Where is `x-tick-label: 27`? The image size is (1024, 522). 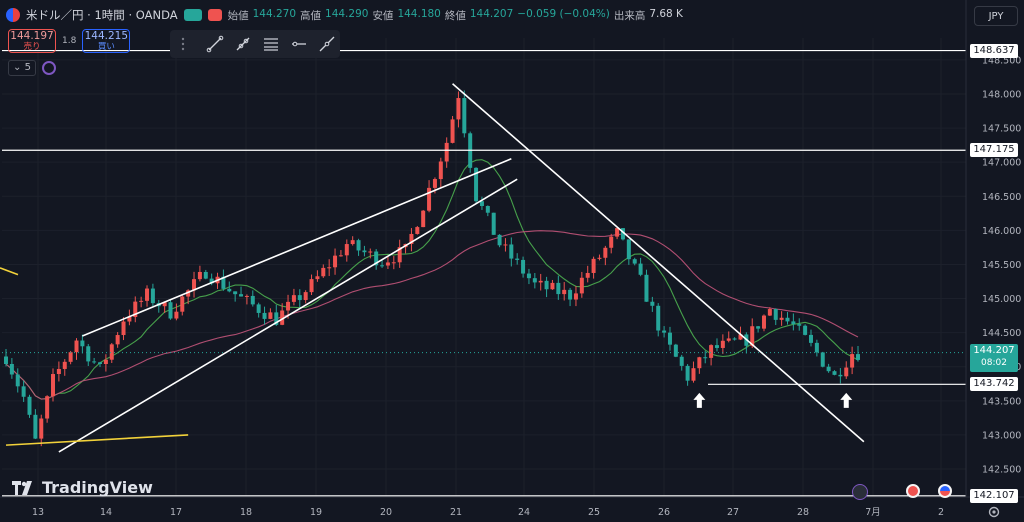 x-tick-label: 27 is located at coordinates (733, 512).